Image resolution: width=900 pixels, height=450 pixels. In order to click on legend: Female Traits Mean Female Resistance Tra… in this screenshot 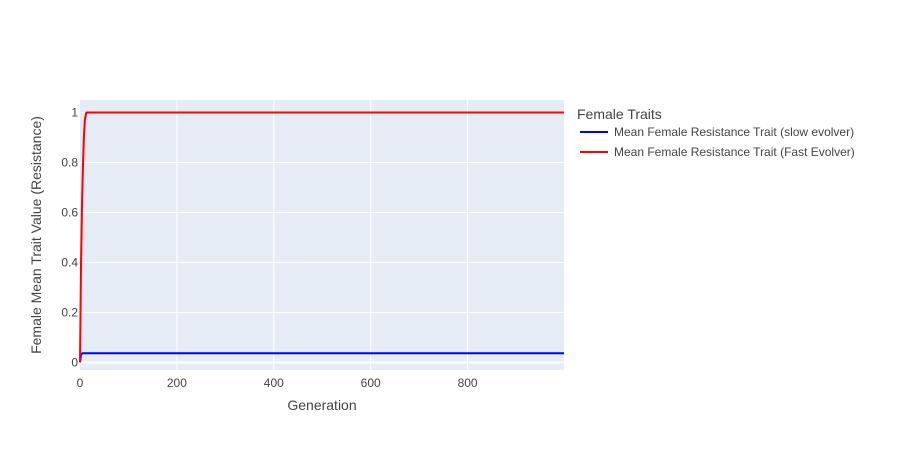, I will do `click(716, 132)`.